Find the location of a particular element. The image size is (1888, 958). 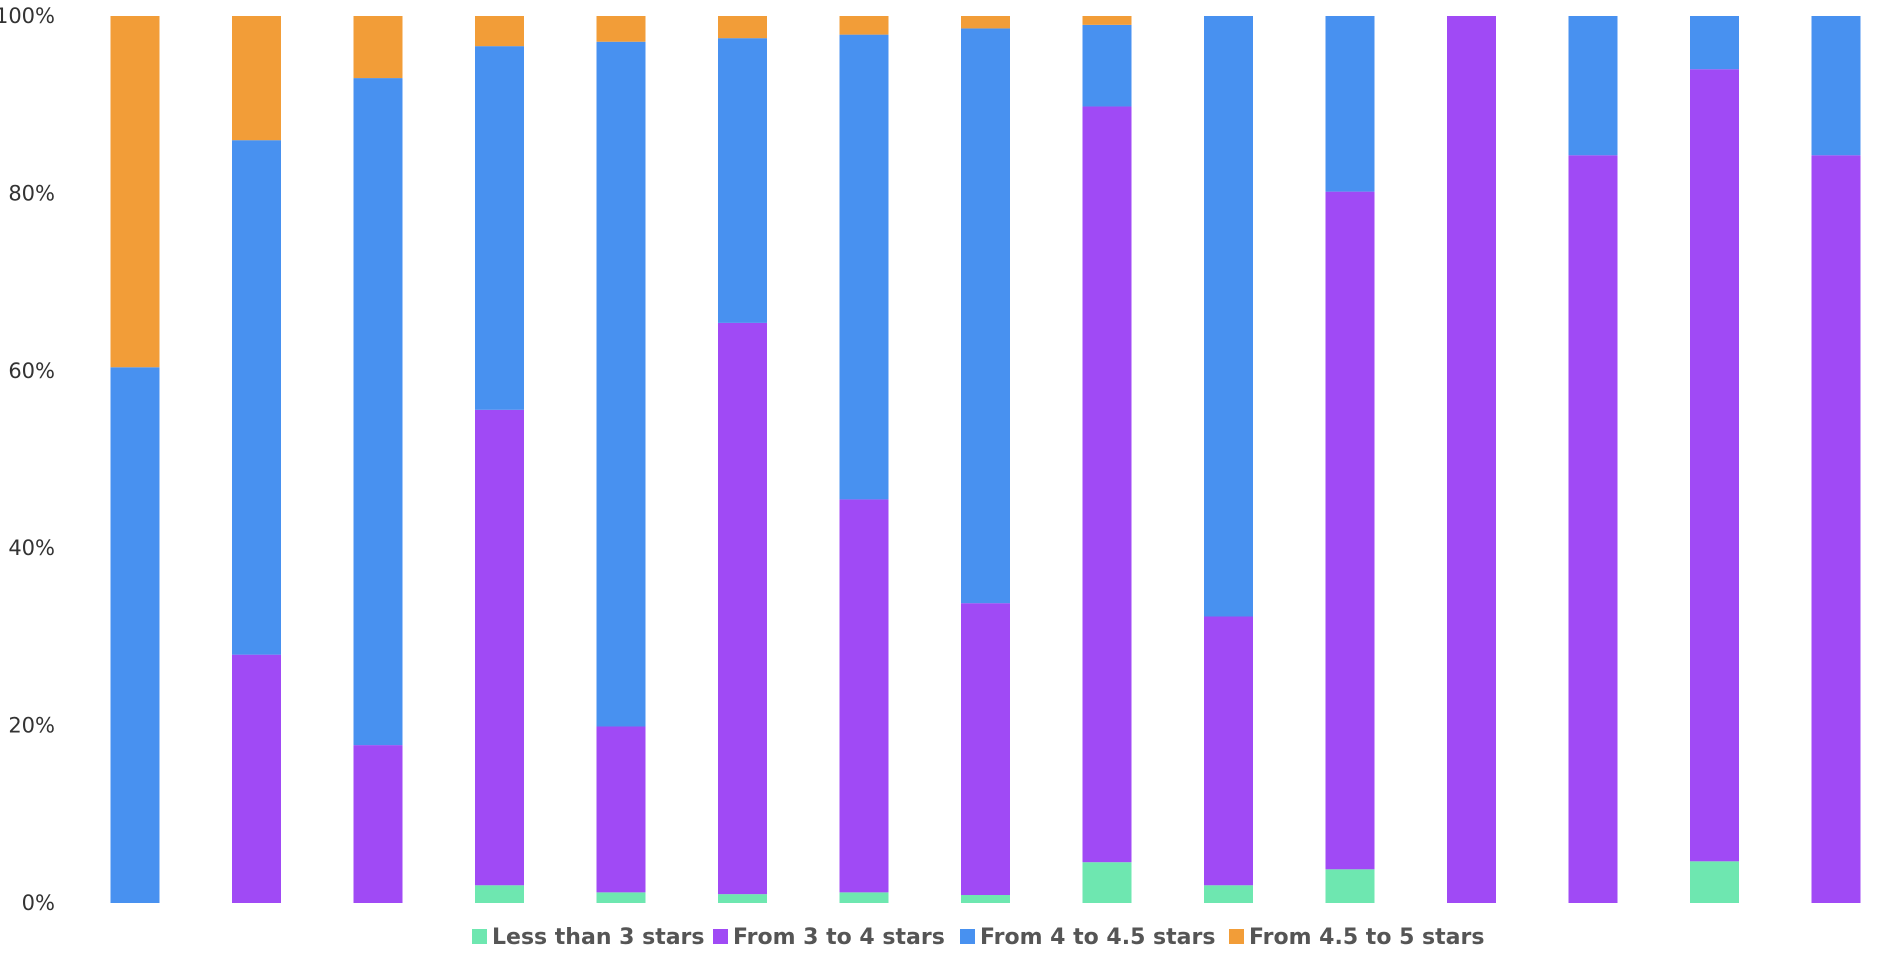

legend-label: From 4 to 4.5 stars is located at coordinates (1097, 937).